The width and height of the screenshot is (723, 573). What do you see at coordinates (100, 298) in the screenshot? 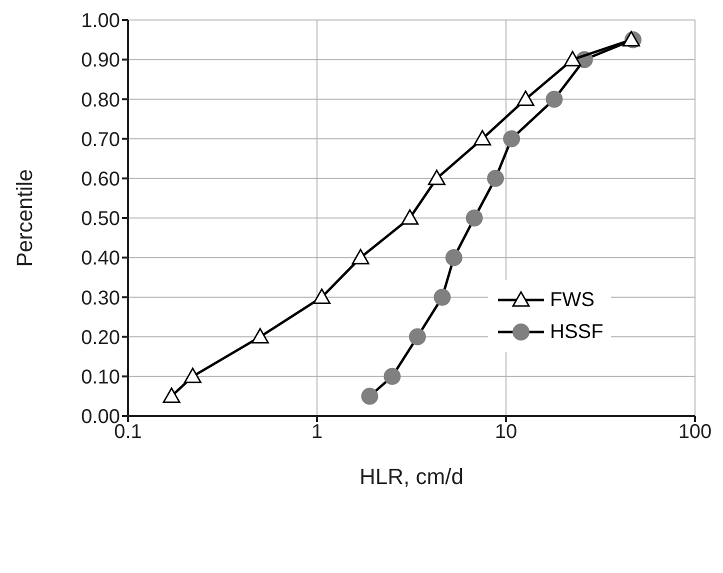
I see `y-tick-label: 0.30` at bounding box center [100, 298].